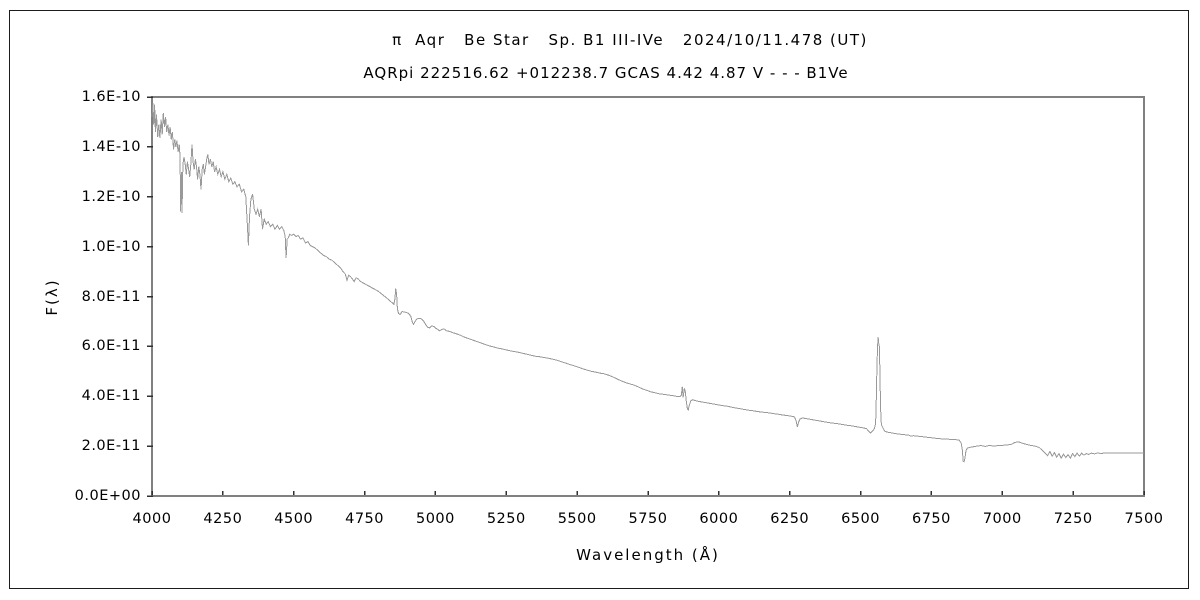  I want to click on y-tick-label: 2.0E-11, so click(111, 446).